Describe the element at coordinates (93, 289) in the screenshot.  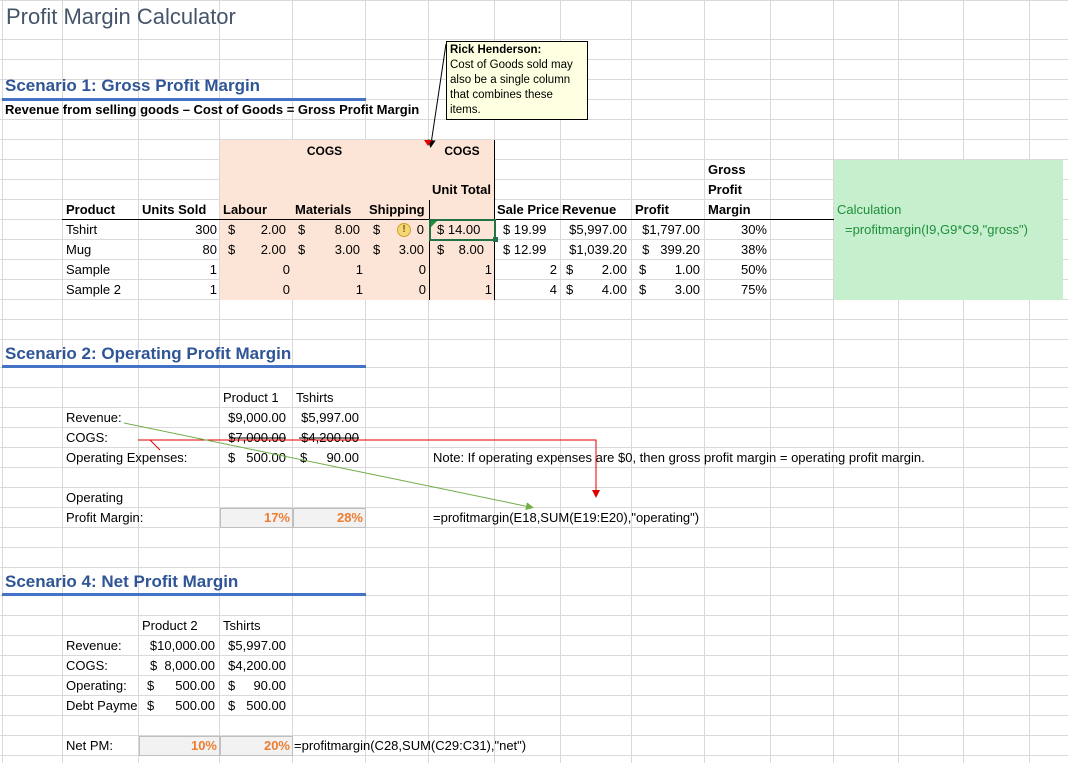
I see `table-row-product: Sample 2` at that location.